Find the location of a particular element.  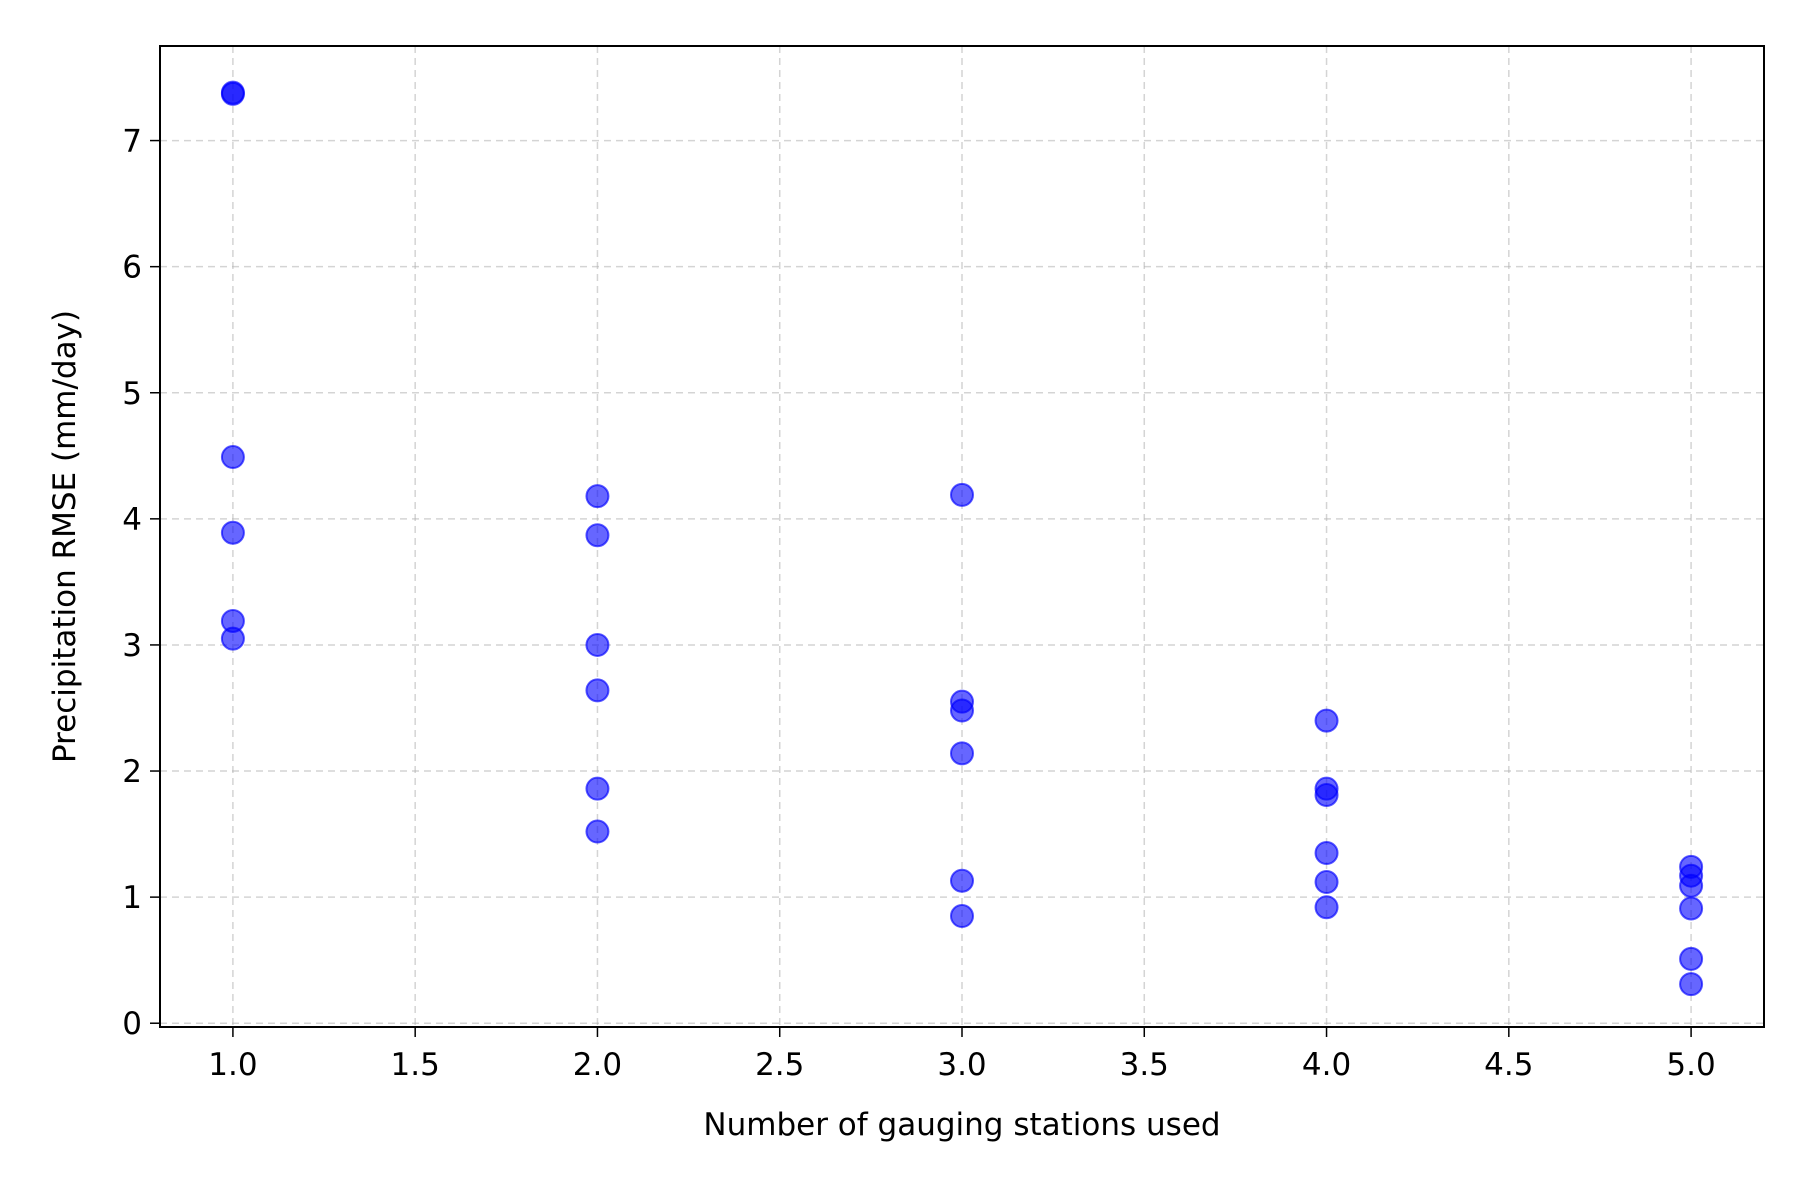

y-tick-label: 6 is located at coordinates (132, 268).